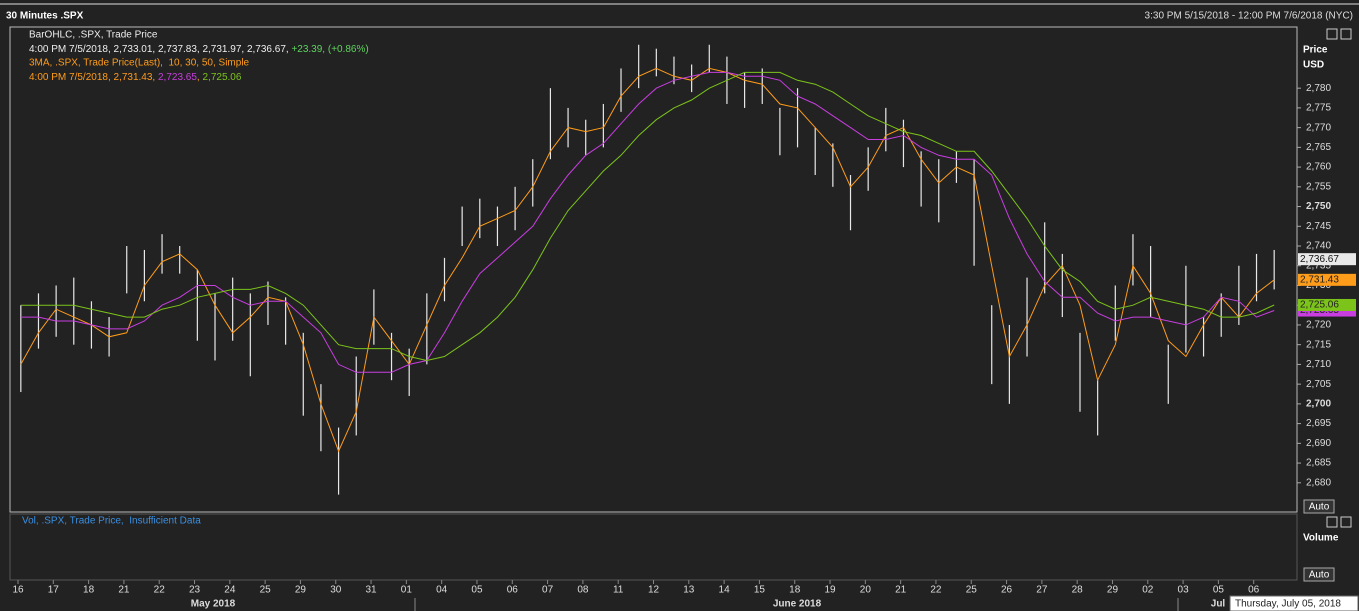 The width and height of the screenshot is (1359, 611). What do you see at coordinates (618, 590) in the screenshot?
I see `x-tick-label: 11` at bounding box center [618, 590].